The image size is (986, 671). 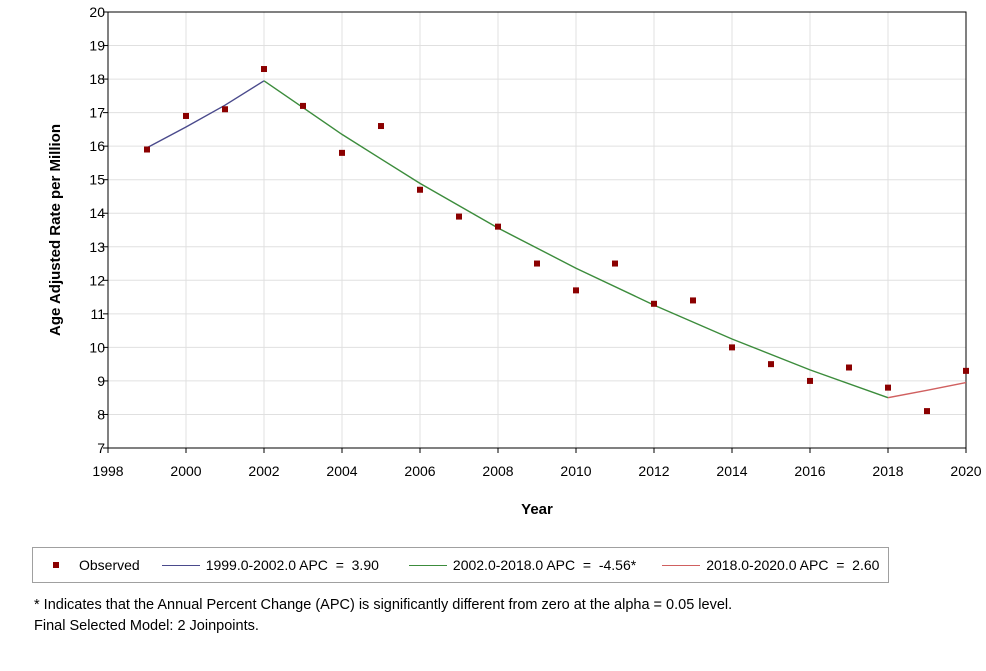 What do you see at coordinates (97, 280) in the screenshot?
I see `y-tick-label: 12` at bounding box center [97, 280].